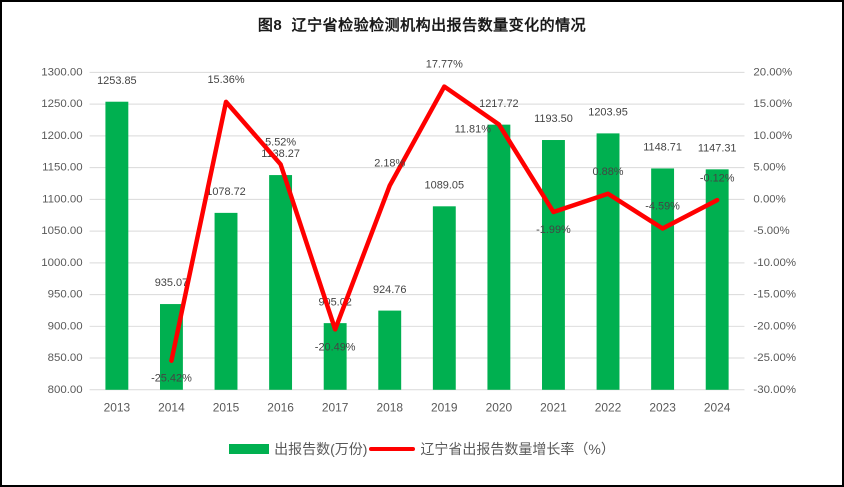 This screenshot has height=487, width=844. I want to click on x-axis-label-2021: 2021, so click(553, 408).